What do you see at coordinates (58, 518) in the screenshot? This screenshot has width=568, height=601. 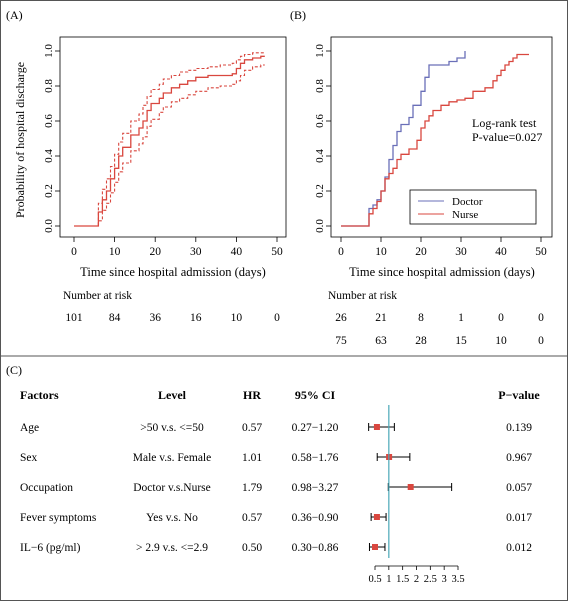 I see `factor-name: Fever symptoms` at bounding box center [58, 518].